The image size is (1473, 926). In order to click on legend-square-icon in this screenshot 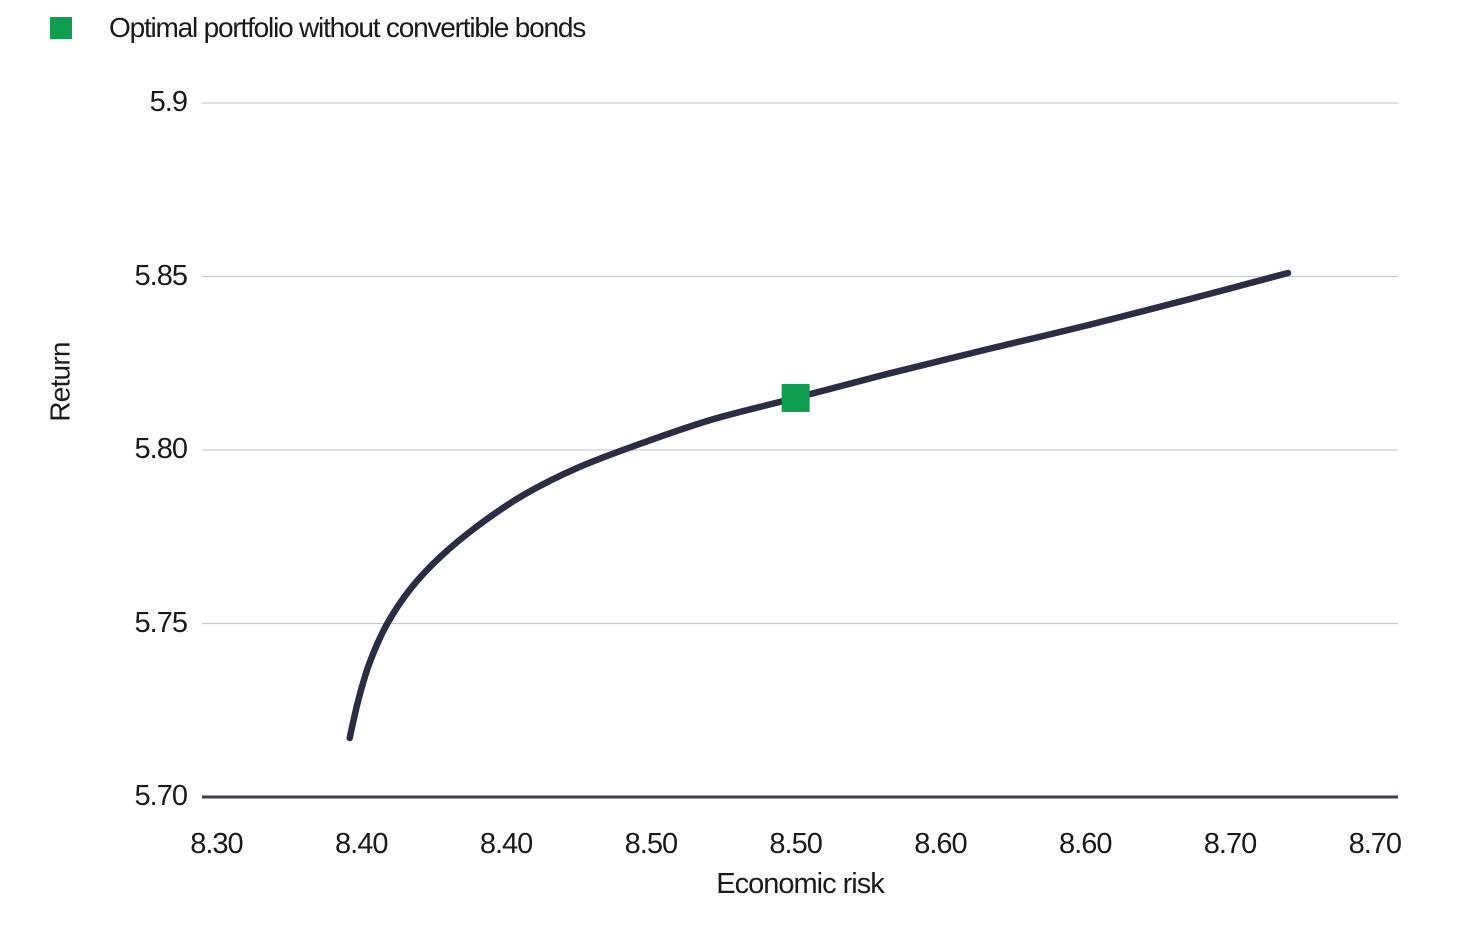, I will do `click(61, 28)`.